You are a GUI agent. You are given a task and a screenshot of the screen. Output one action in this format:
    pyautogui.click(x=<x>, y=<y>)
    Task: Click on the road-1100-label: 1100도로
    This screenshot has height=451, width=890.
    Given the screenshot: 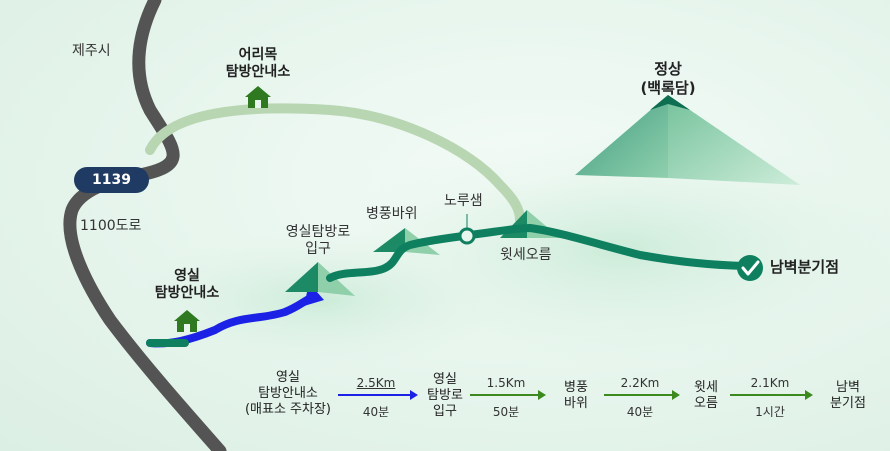 What is the action you would take?
    pyautogui.click(x=111, y=226)
    